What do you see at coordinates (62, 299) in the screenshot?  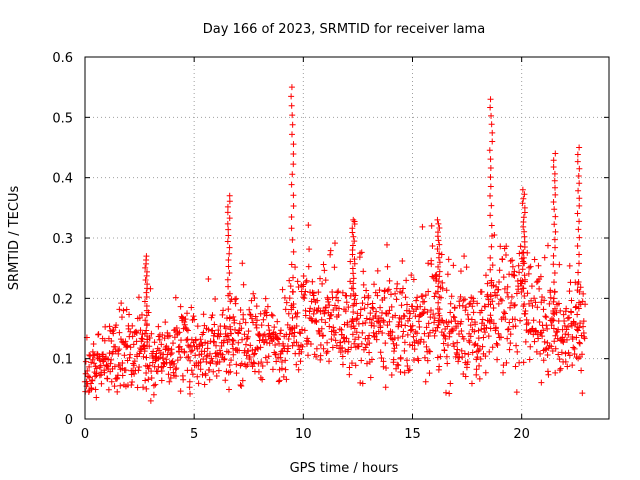 I see `y-tick-label: 0.2` at bounding box center [62, 299].